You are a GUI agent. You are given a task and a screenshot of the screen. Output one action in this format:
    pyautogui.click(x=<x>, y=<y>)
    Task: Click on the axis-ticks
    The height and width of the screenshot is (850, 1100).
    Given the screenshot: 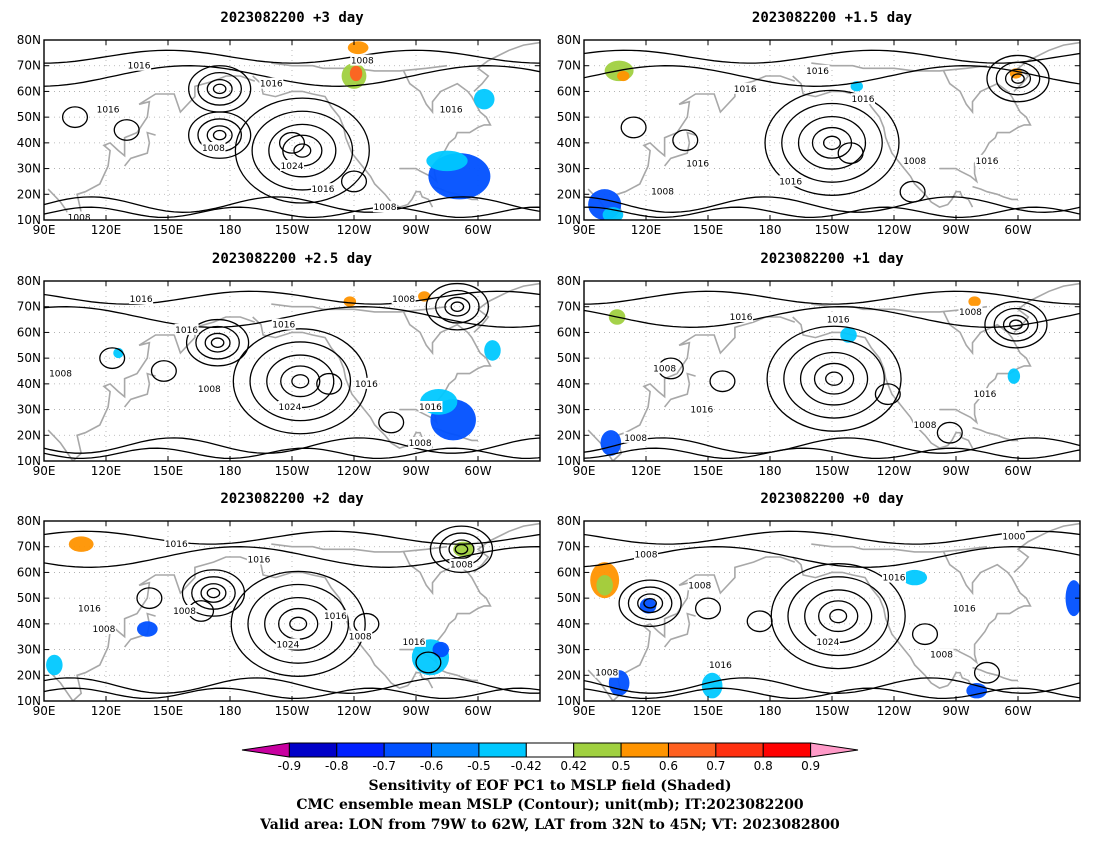 What is the action you would take?
    pyautogui.click(x=831, y=611)
    